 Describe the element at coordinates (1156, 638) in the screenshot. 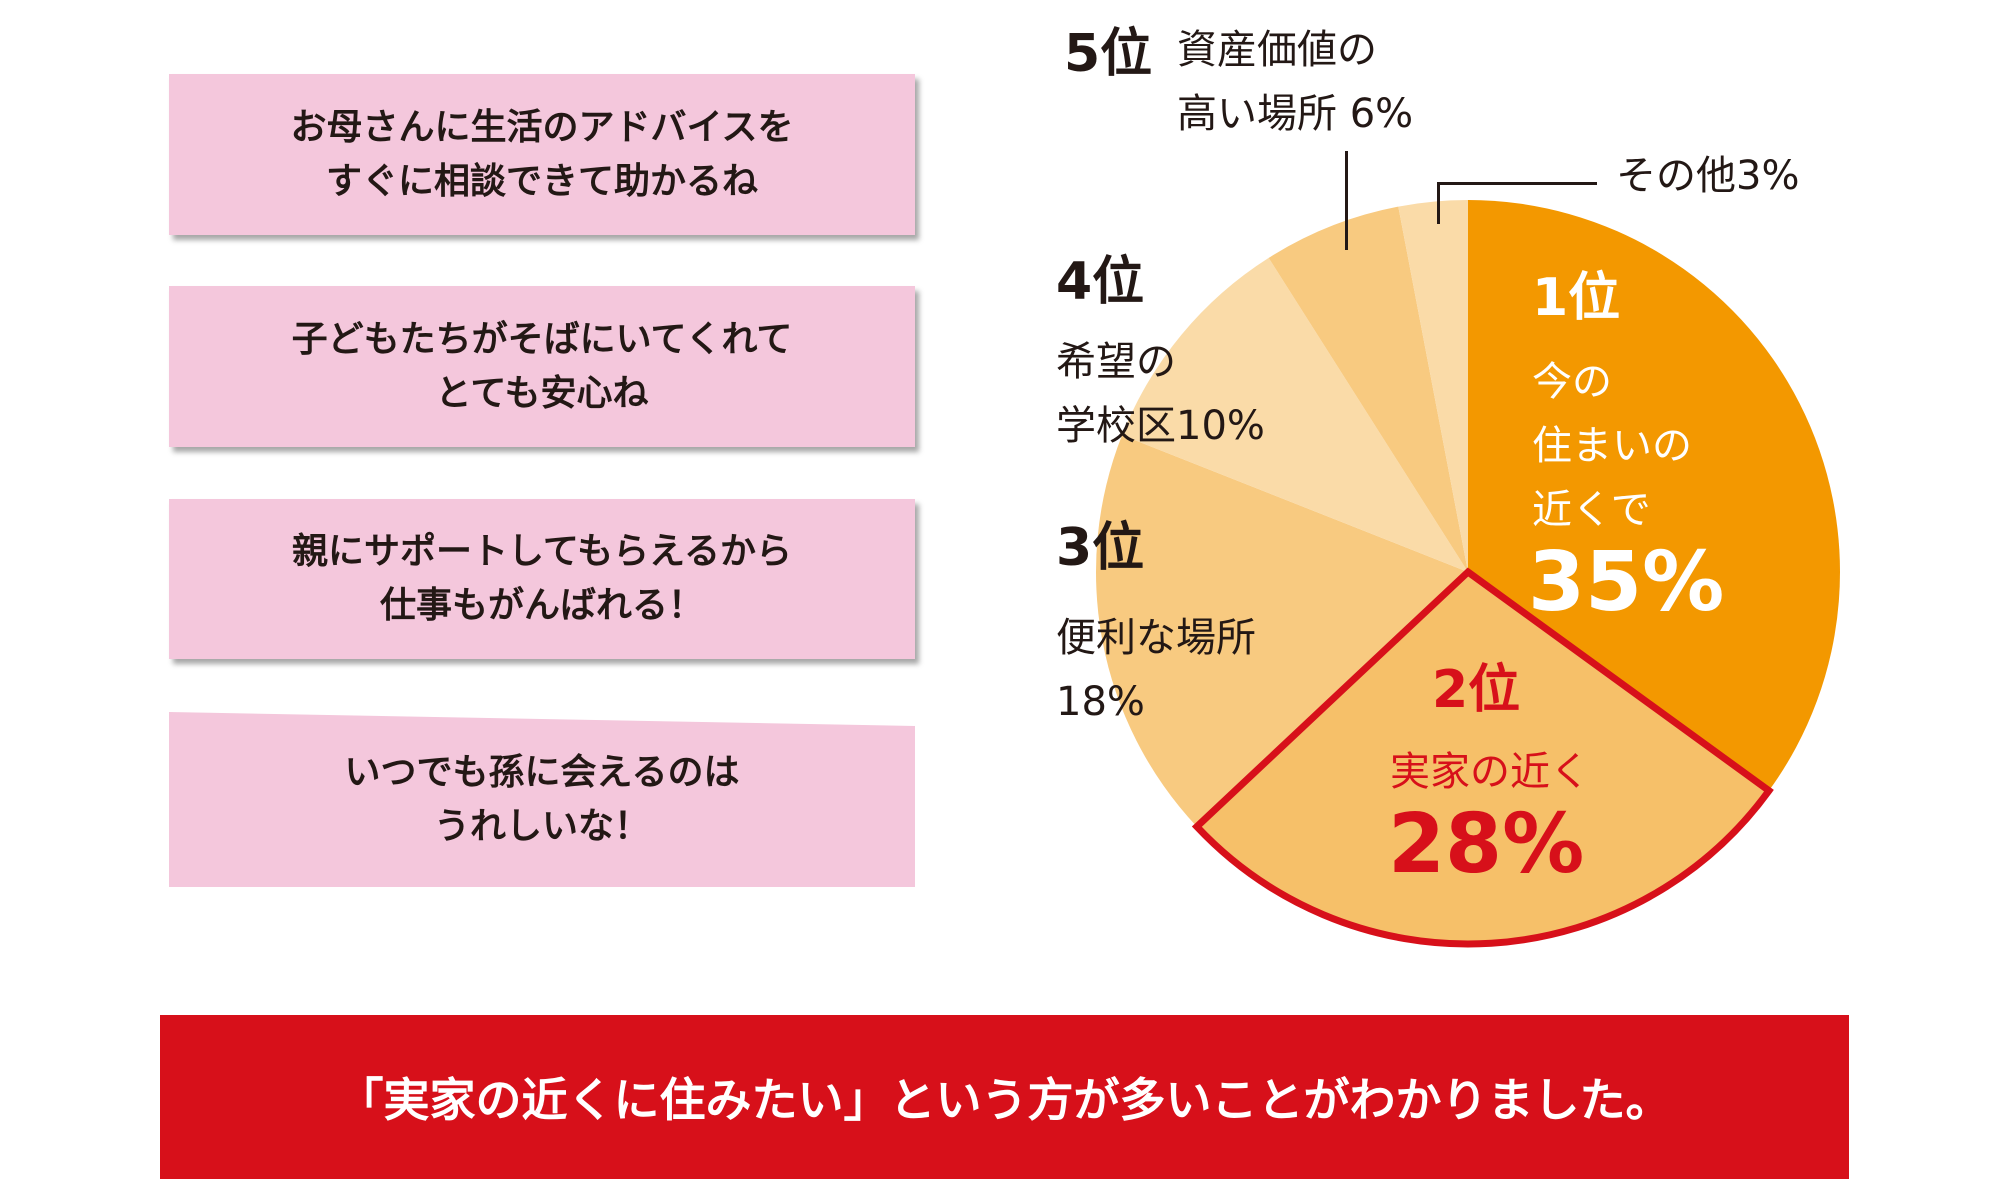

I see `label-3-line1: 便利な場所` at that location.